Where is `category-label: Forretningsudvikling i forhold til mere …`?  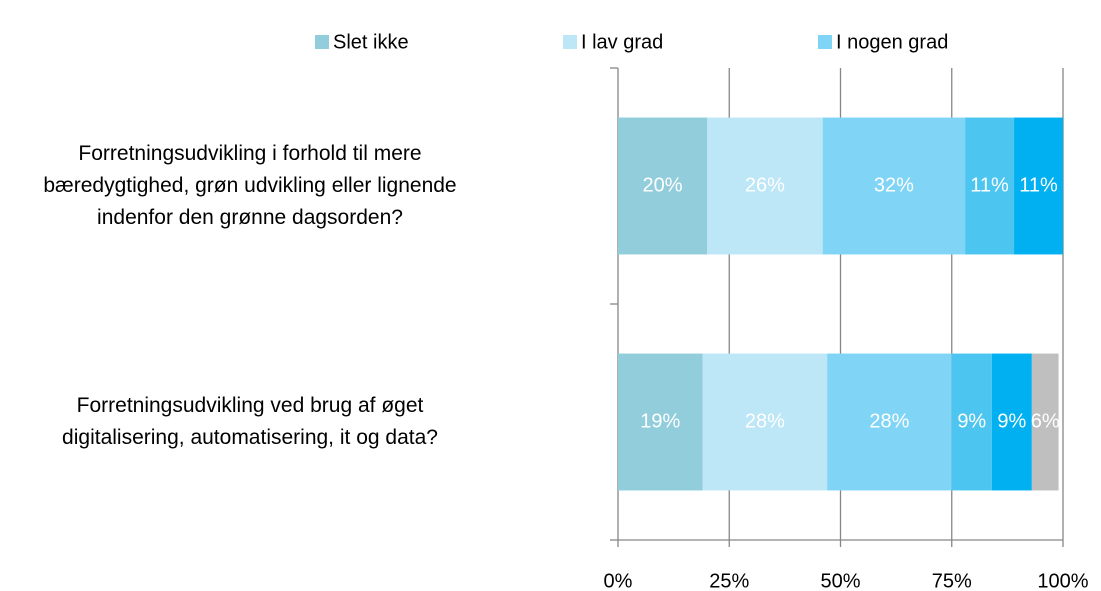 category-label: Forretningsudvikling i forhold til mere … is located at coordinates (250, 185).